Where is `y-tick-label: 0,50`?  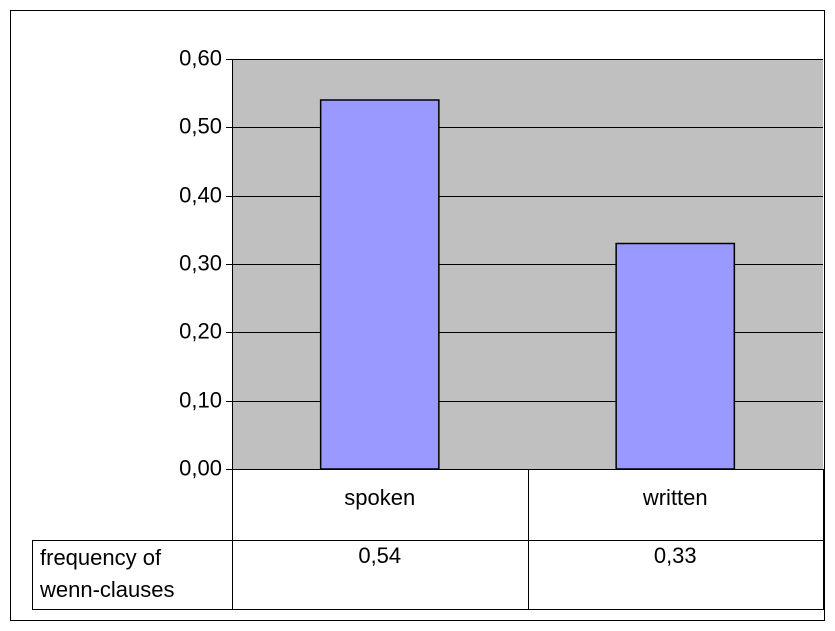
y-tick-label: 0,50 is located at coordinates (200, 125).